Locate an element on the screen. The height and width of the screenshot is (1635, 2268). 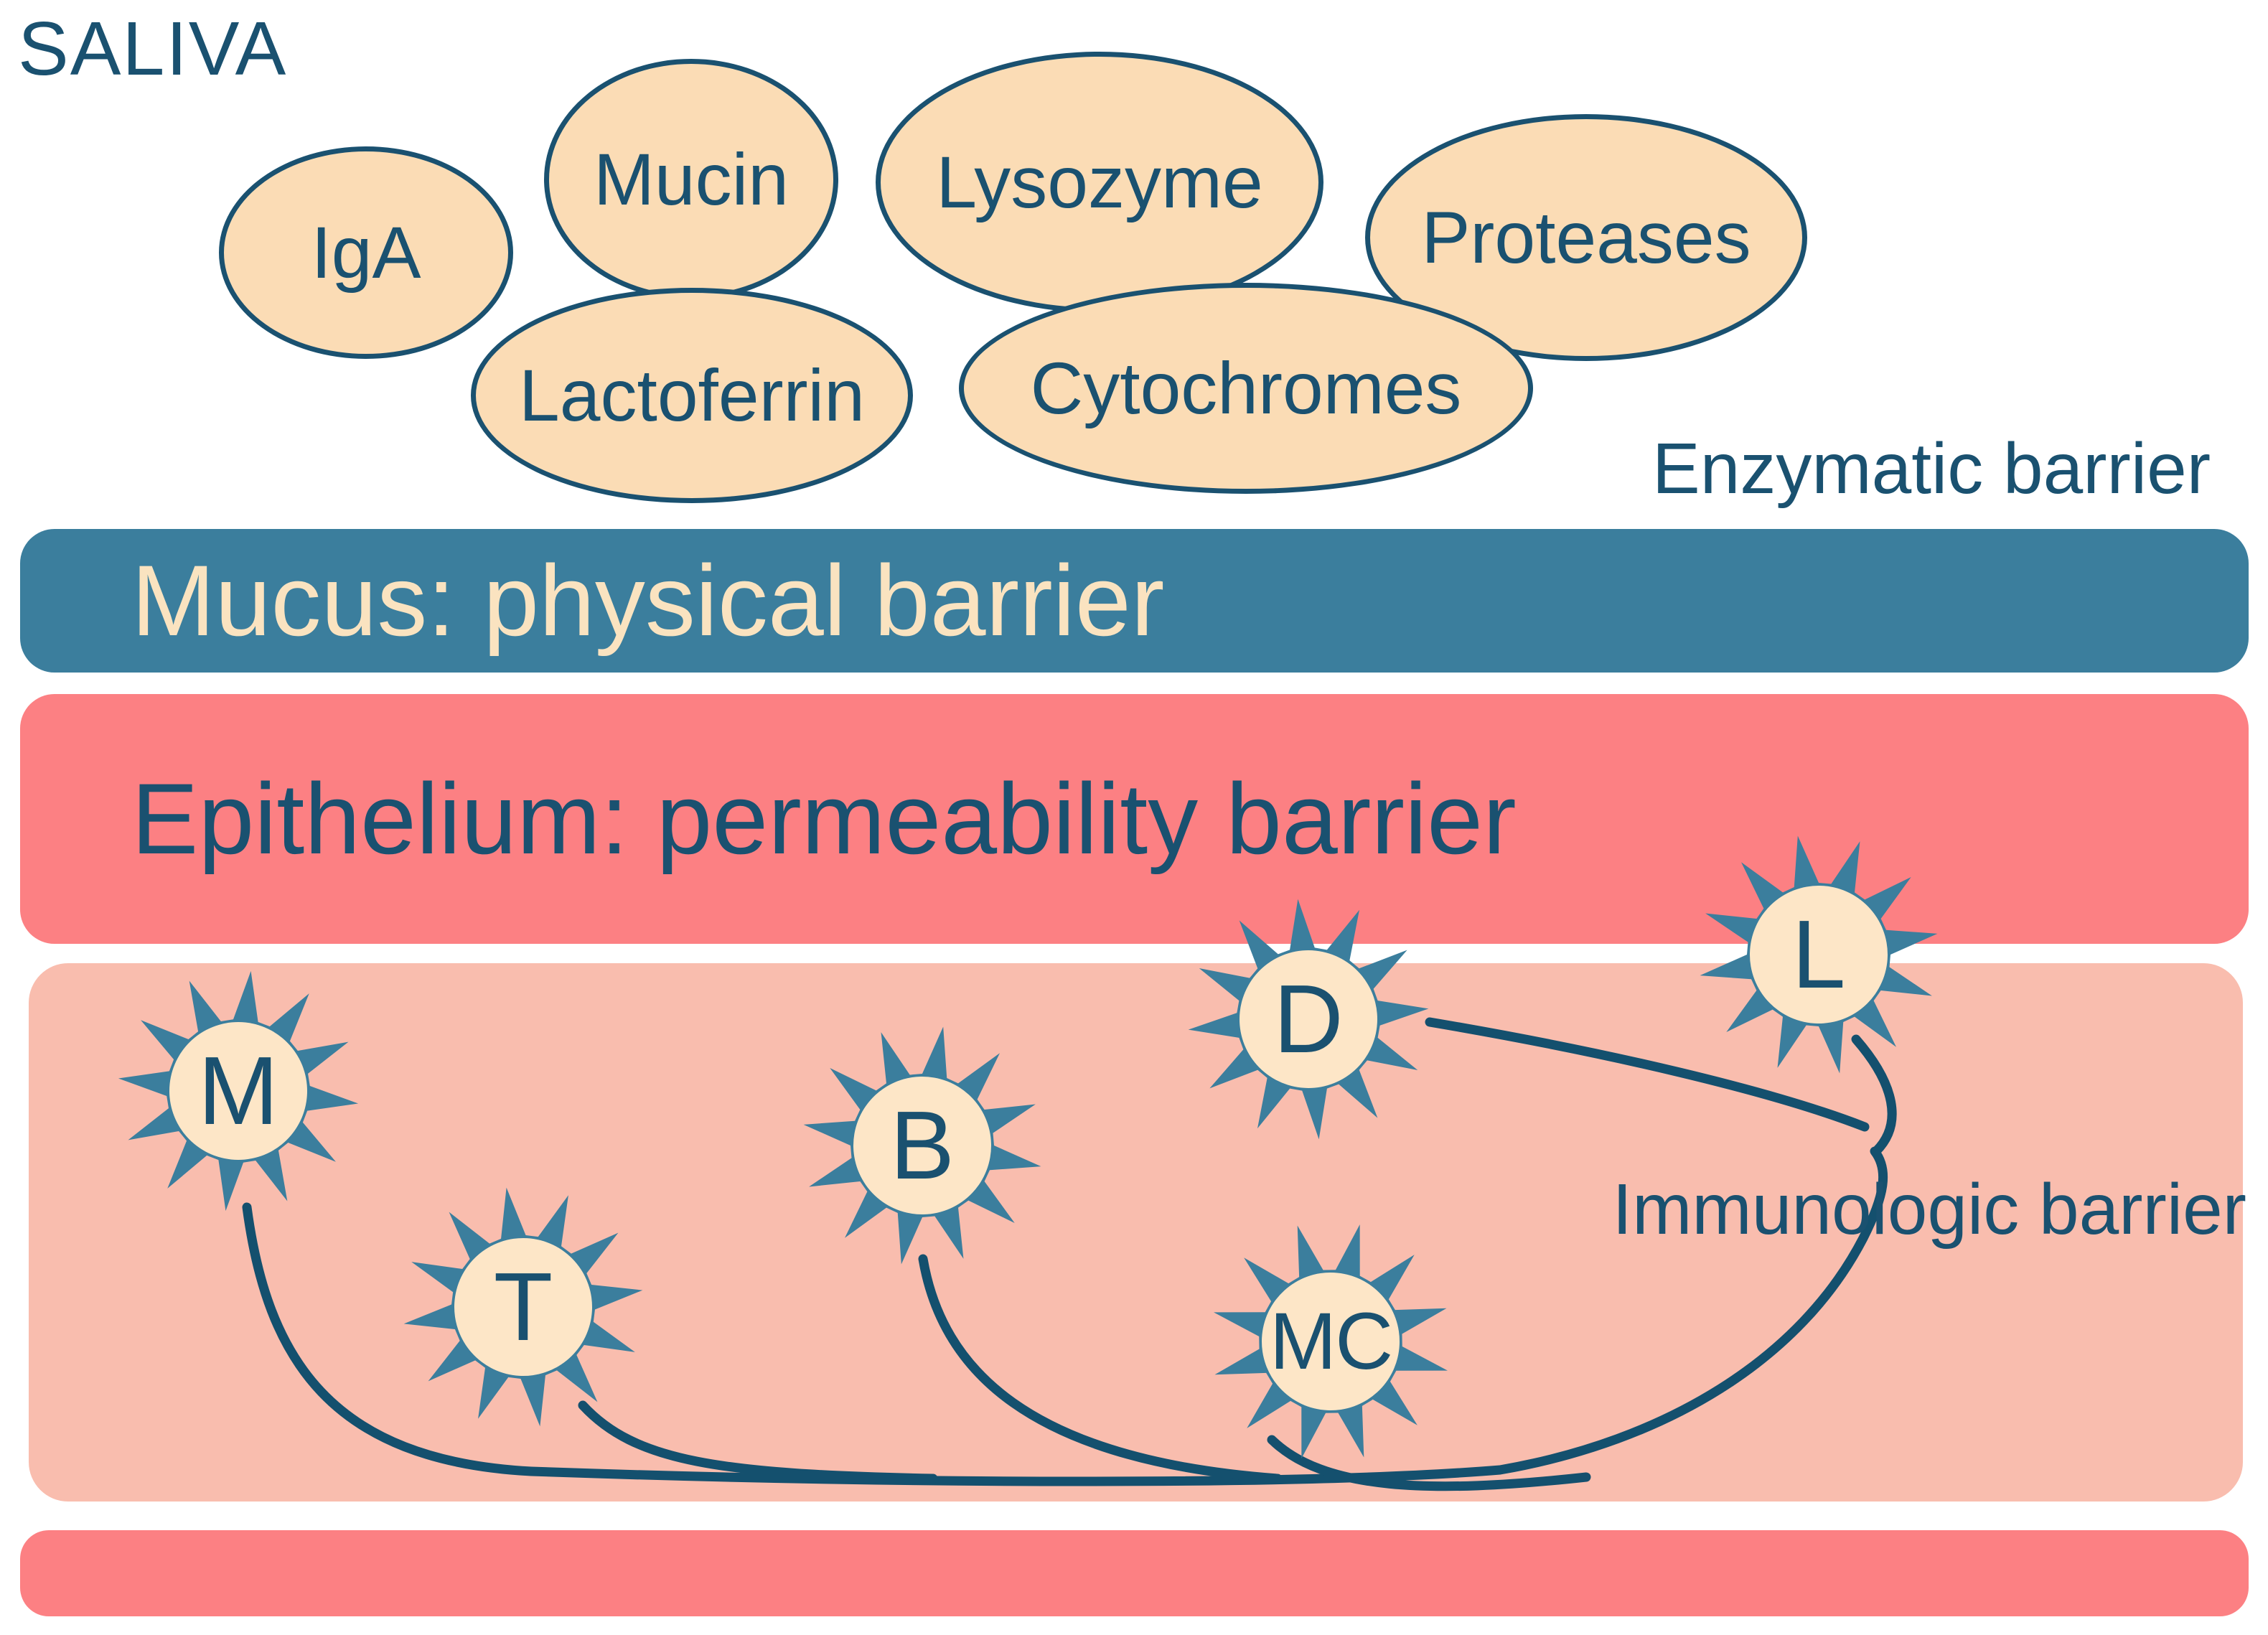
immune-cell-m: M is located at coordinates (238, 1091).